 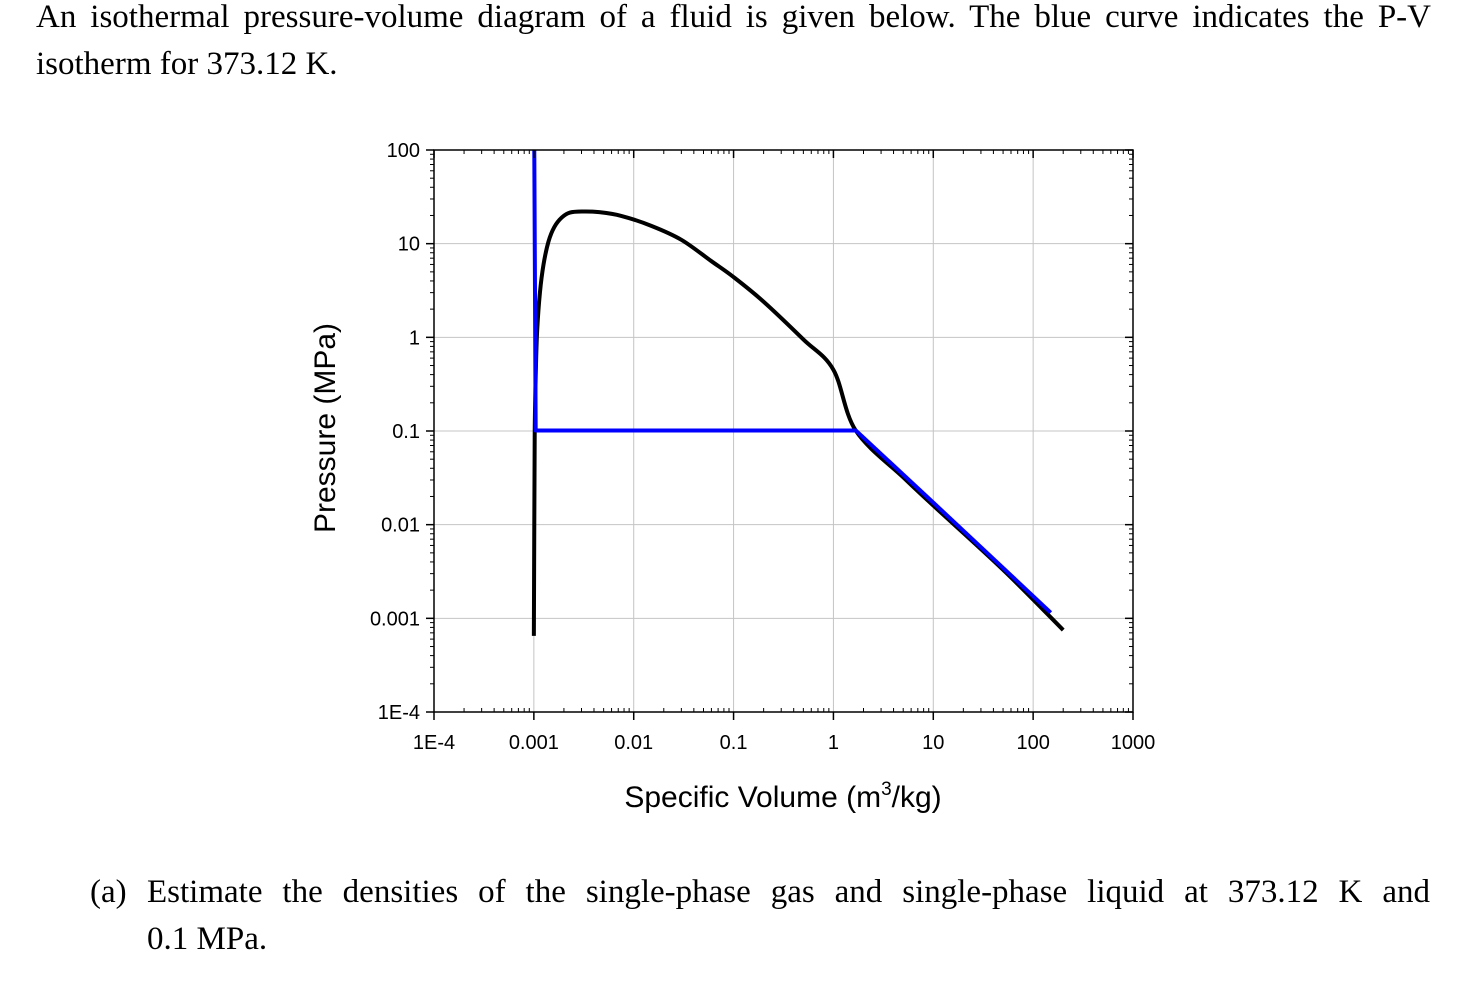 I want to click on x-tick-label: 10, so click(x=933, y=743).